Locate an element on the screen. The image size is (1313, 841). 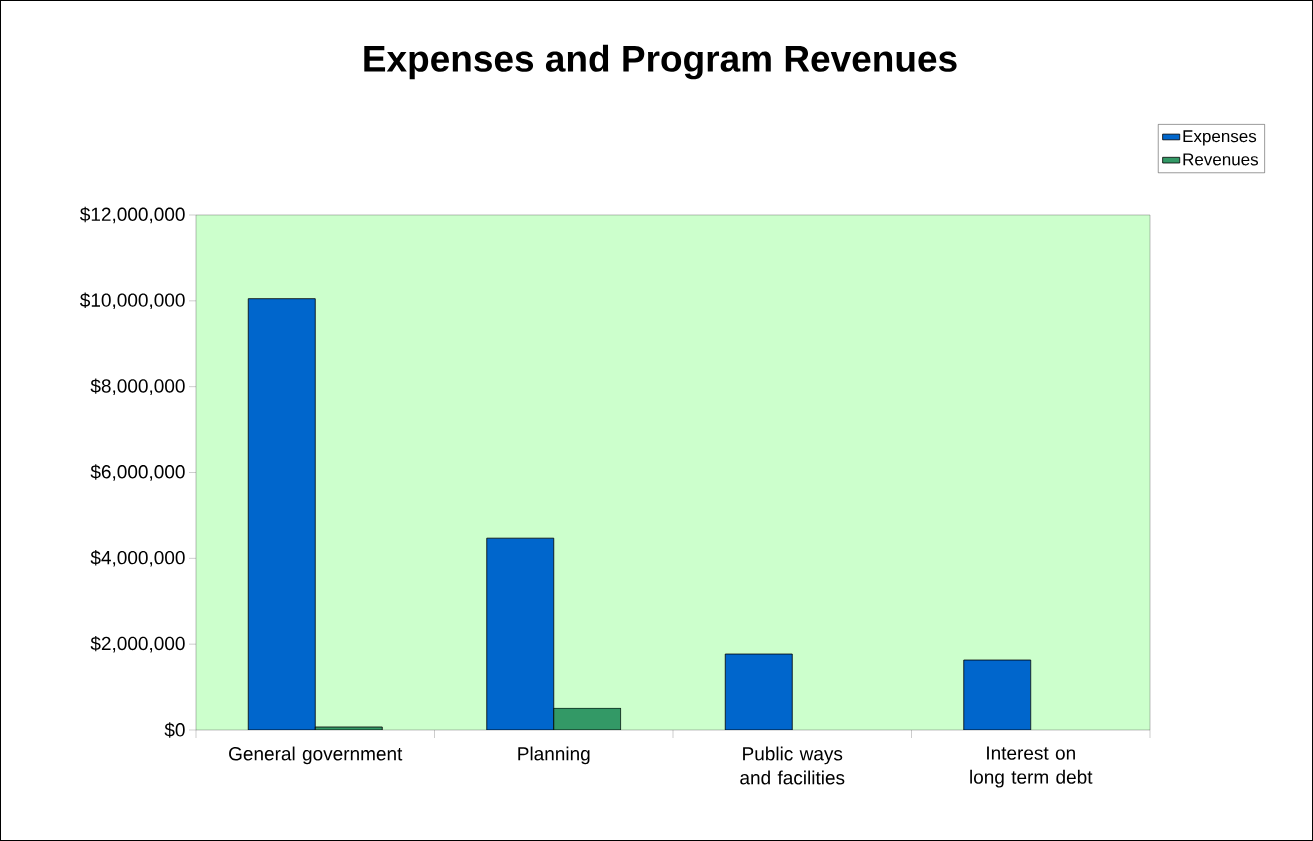
legend-label: Revenues is located at coordinates (1221, 159).